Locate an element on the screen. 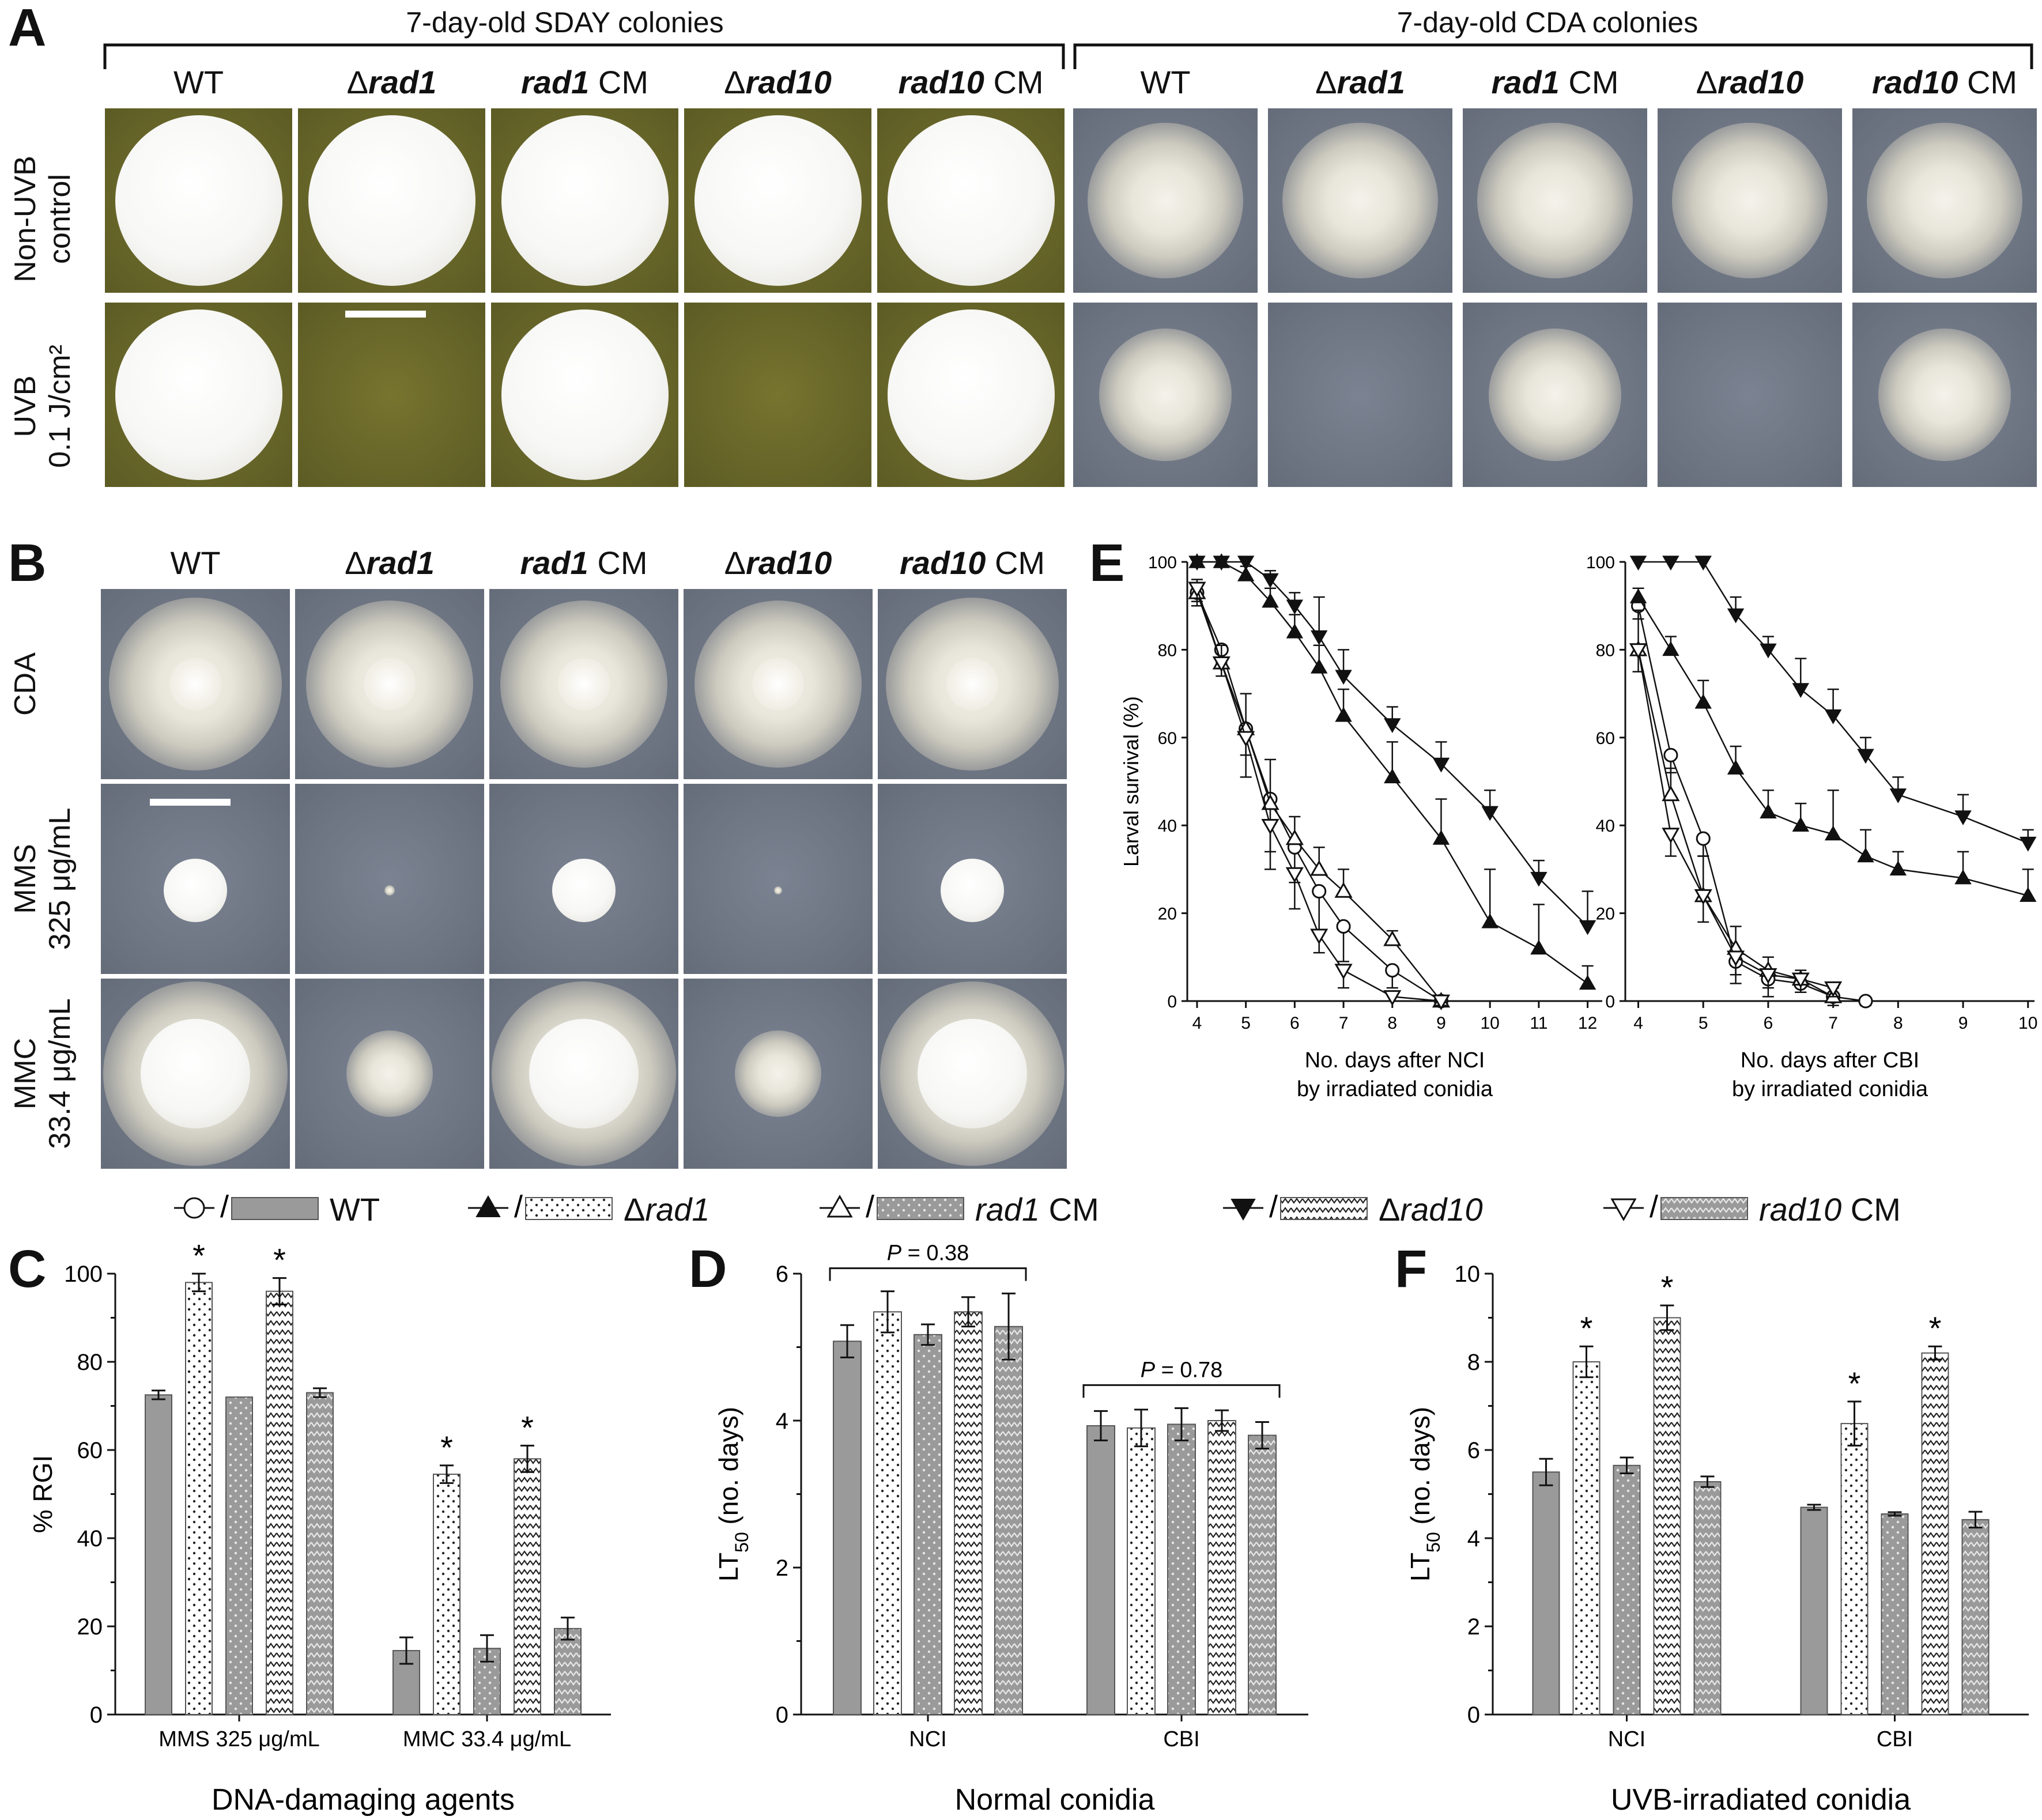 The image size is (2042, 1820). category-label: NCI is located at coordinates (1626, 1739).